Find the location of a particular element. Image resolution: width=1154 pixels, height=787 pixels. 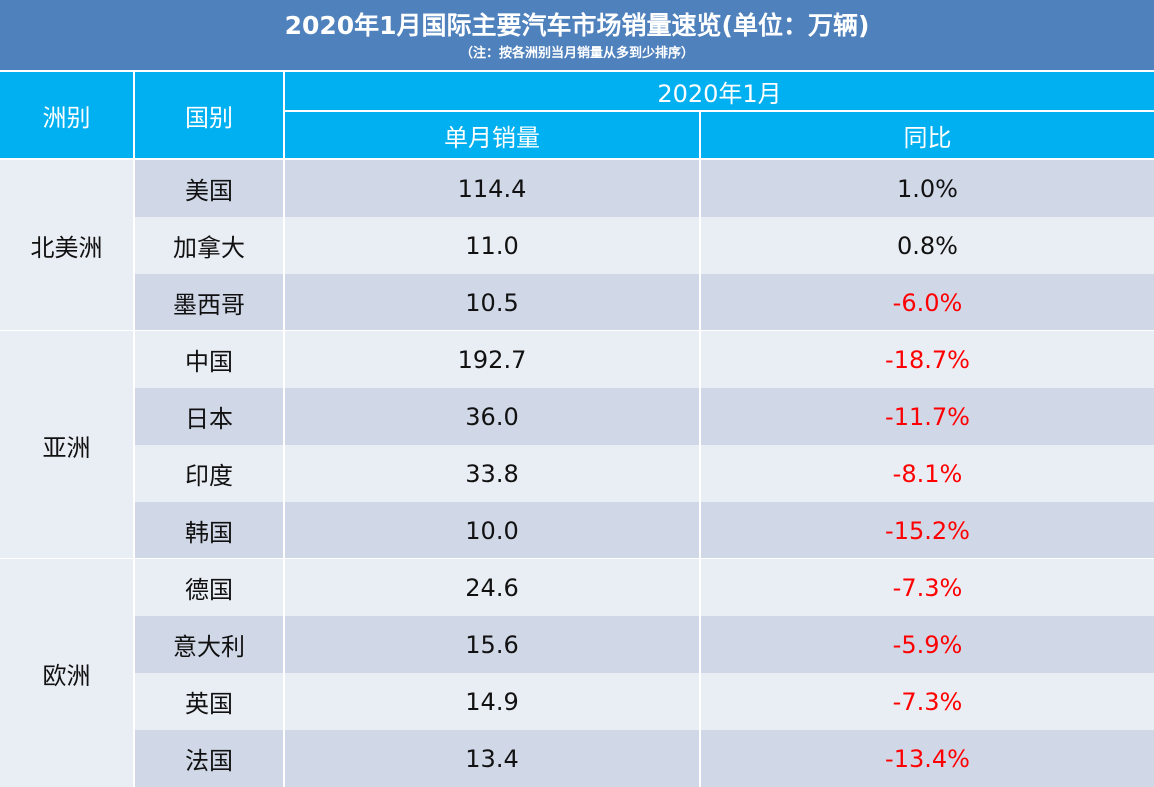

page-title: 2020年1月国际主要汽车市场销量速览(单位：万辆) is located at coordinates (577, 25).